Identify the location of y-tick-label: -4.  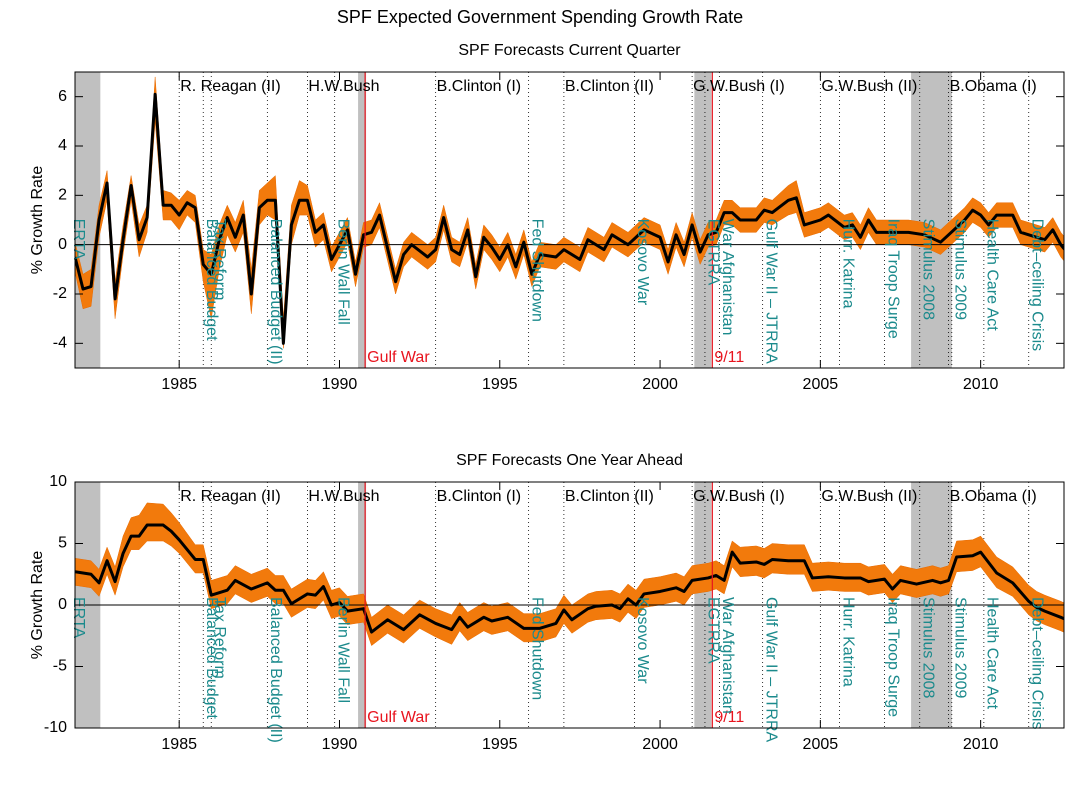
(60, 343).